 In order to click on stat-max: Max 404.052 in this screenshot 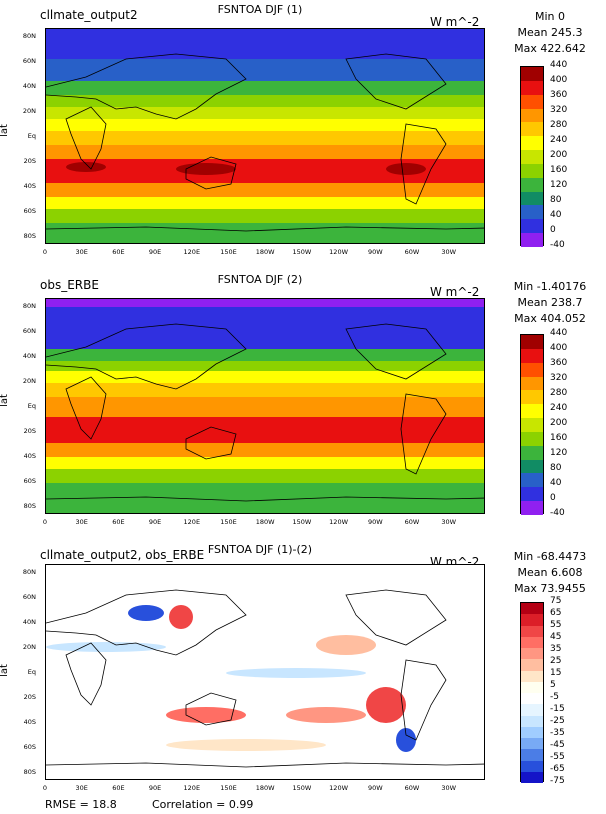, I will do `click(550, 318)`.